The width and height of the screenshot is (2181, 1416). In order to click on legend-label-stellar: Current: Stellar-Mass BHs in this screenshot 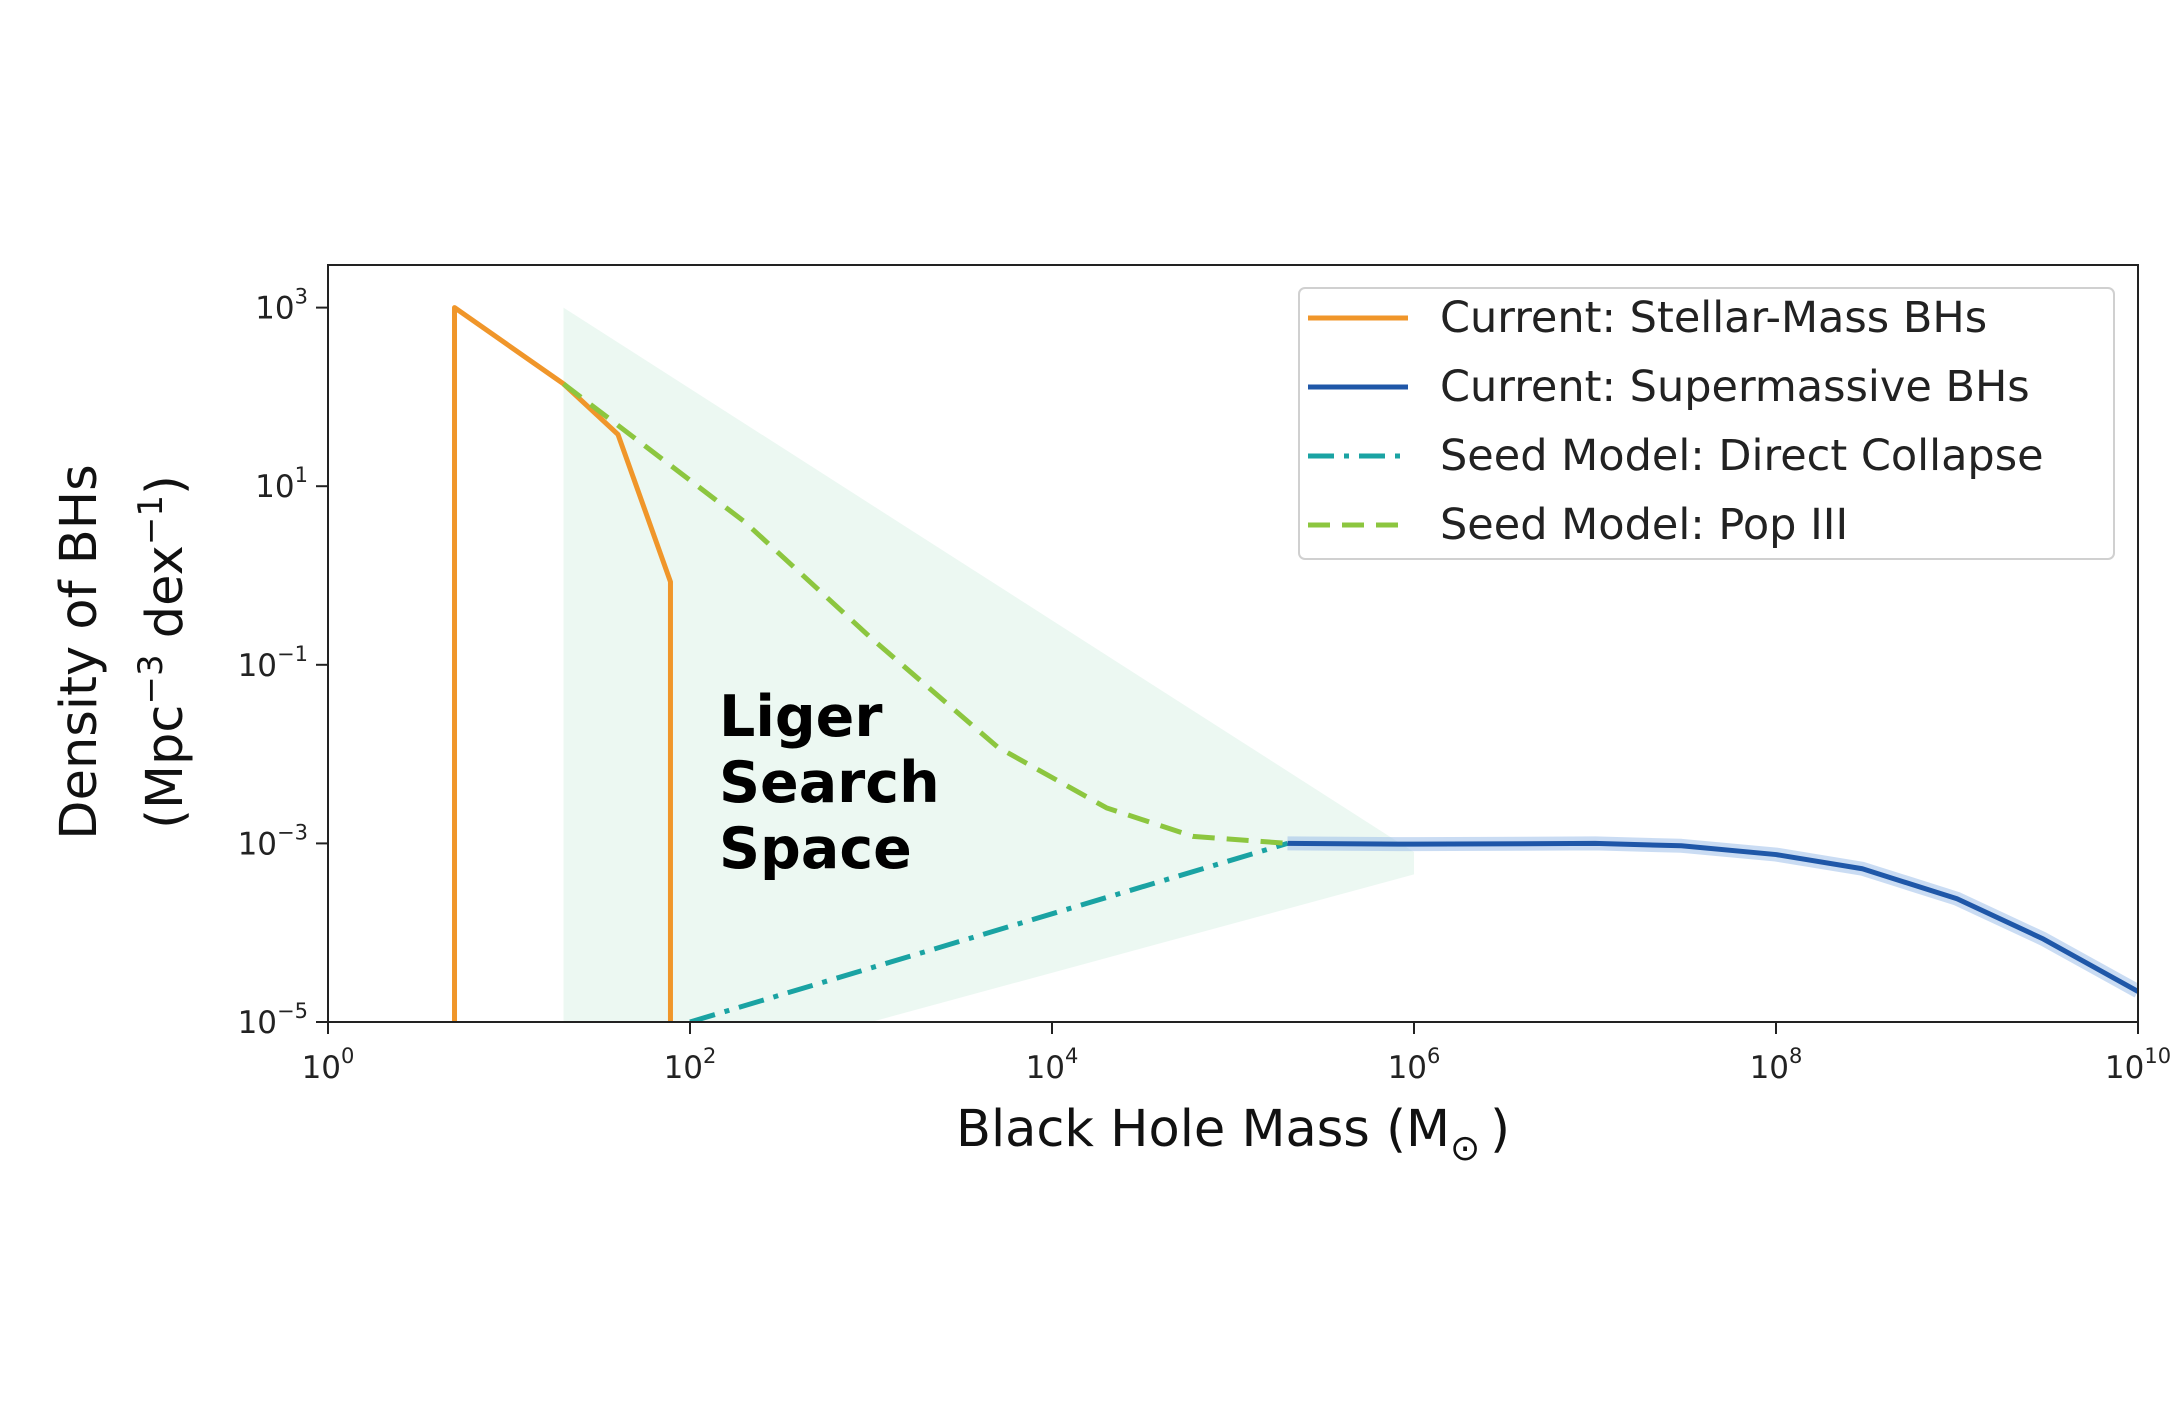, I will do `click(1713, 318)`.